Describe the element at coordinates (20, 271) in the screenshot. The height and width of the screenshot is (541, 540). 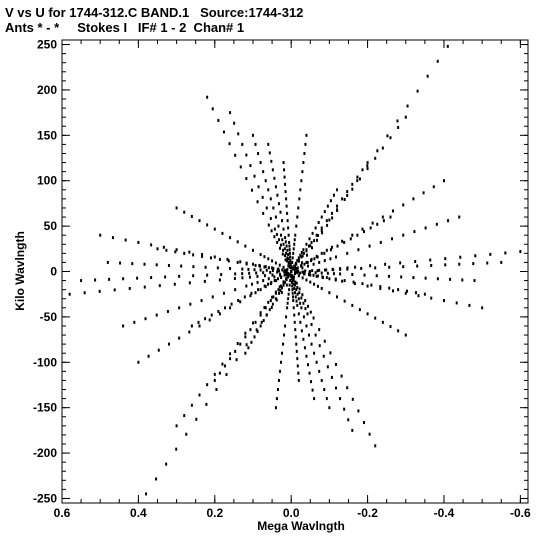
I see `y-axis-title: Kilo Wavlngth` at that location.